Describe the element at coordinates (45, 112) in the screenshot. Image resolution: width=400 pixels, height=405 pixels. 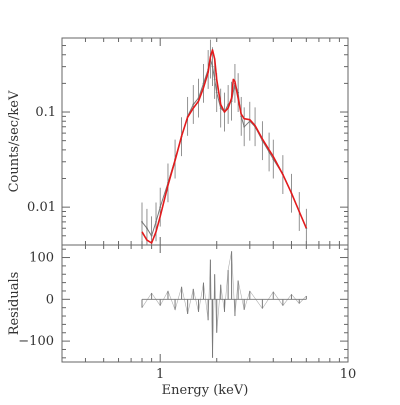
I see `spectrum-y-tick-label: 0.1` at that location.